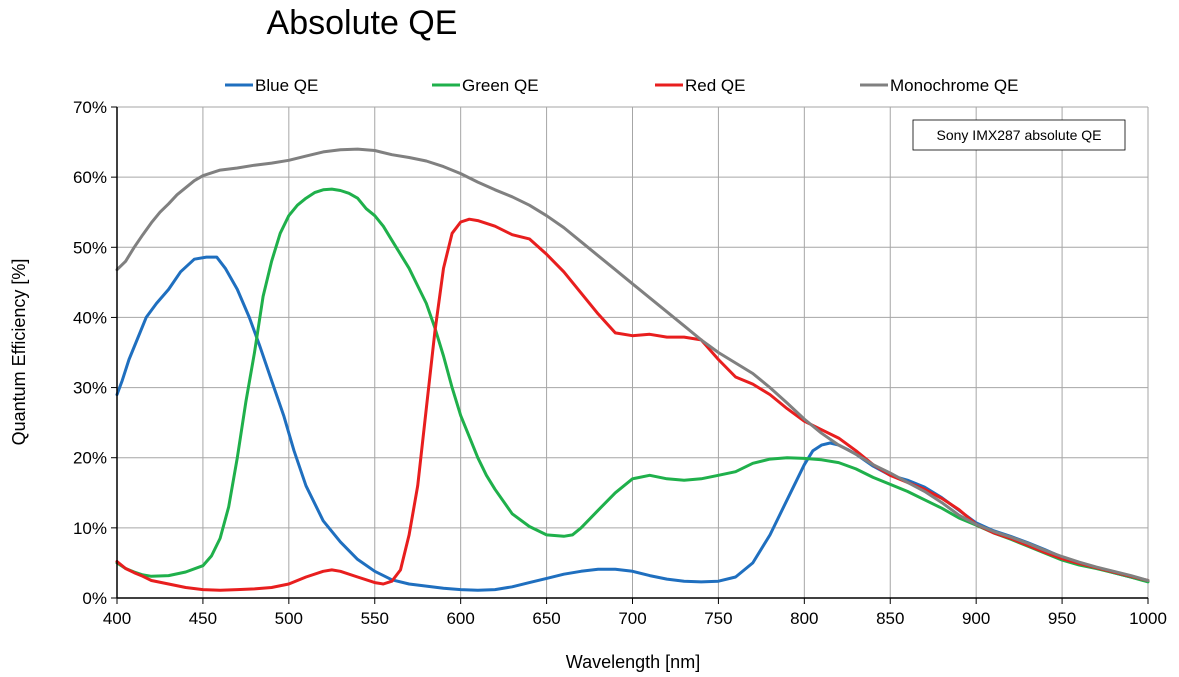 This screenshot has height=677, width=1179. I want to click on y-tick-label: 40%, so click(90, 317).